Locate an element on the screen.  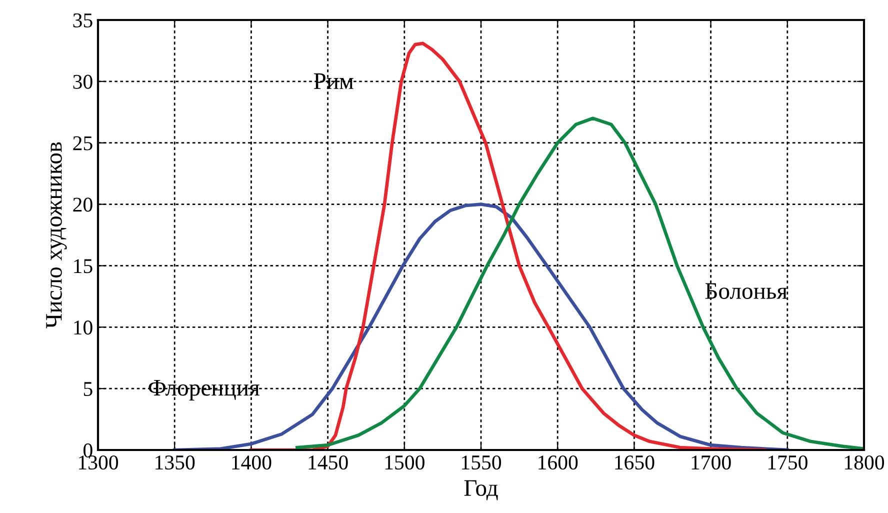
y-tick-label: 5 is located at coordinates (88, 389).